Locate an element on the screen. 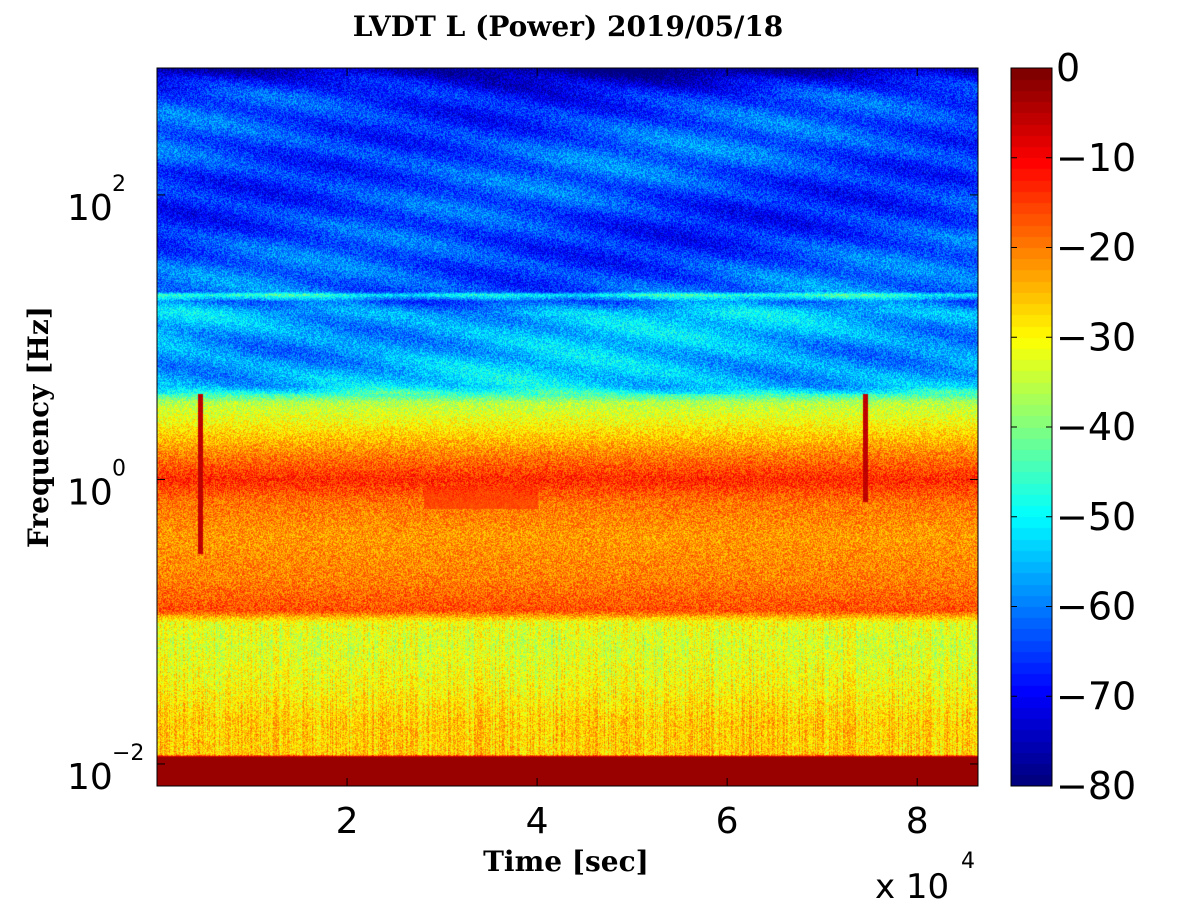 The image size is (1201, 906). colorbar-ticks: 0 −10 −20 −30 −40 −50 −60 −70 −80 is located at coordinates (1073, 427).